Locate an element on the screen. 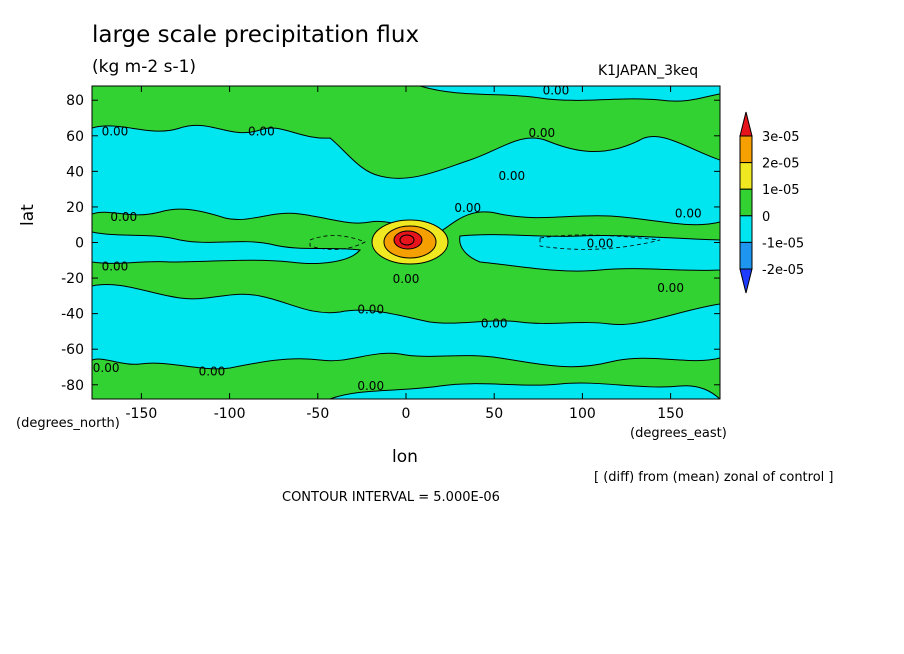 The height and width of the screenshot is (654, 904). x-tick-label: 150 is located at coordinates (670, 414).